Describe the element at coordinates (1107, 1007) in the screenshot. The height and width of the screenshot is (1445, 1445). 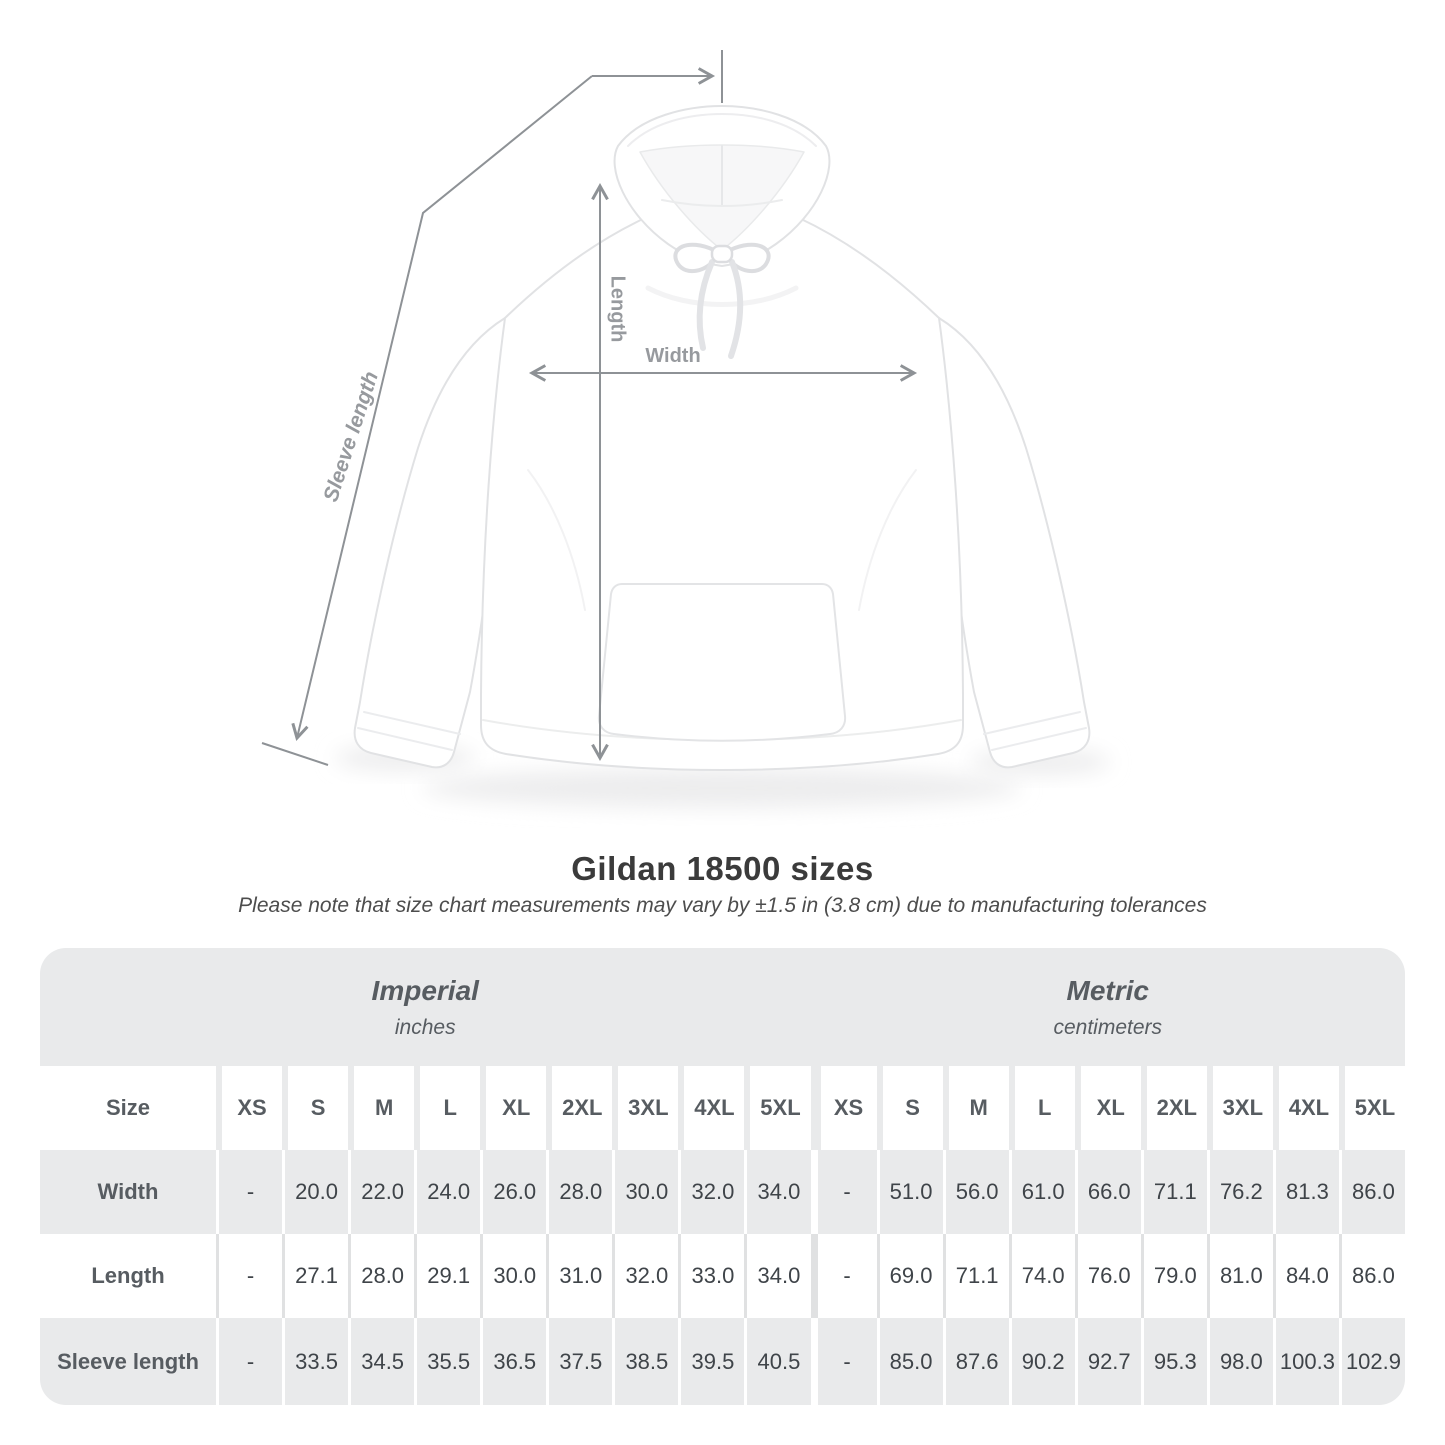
I see `unit-group-metric: Metric centimeters` at that location.